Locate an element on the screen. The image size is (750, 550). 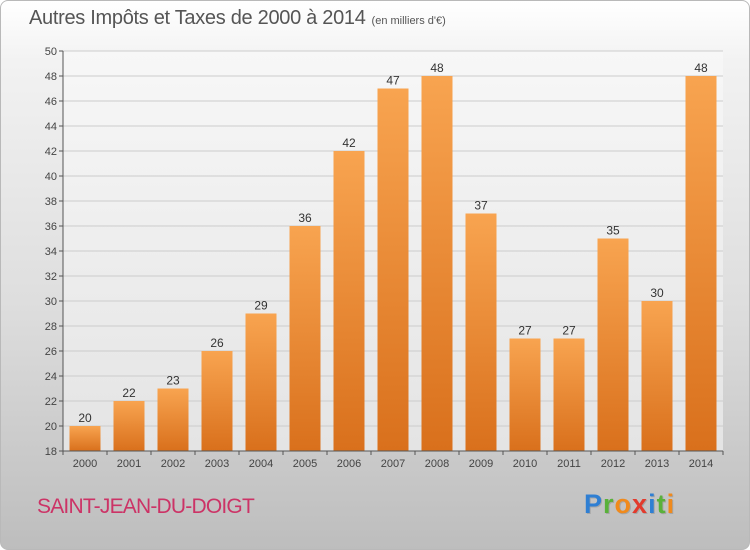
y-tick-label: 50 is located at coordinates (51, 52).